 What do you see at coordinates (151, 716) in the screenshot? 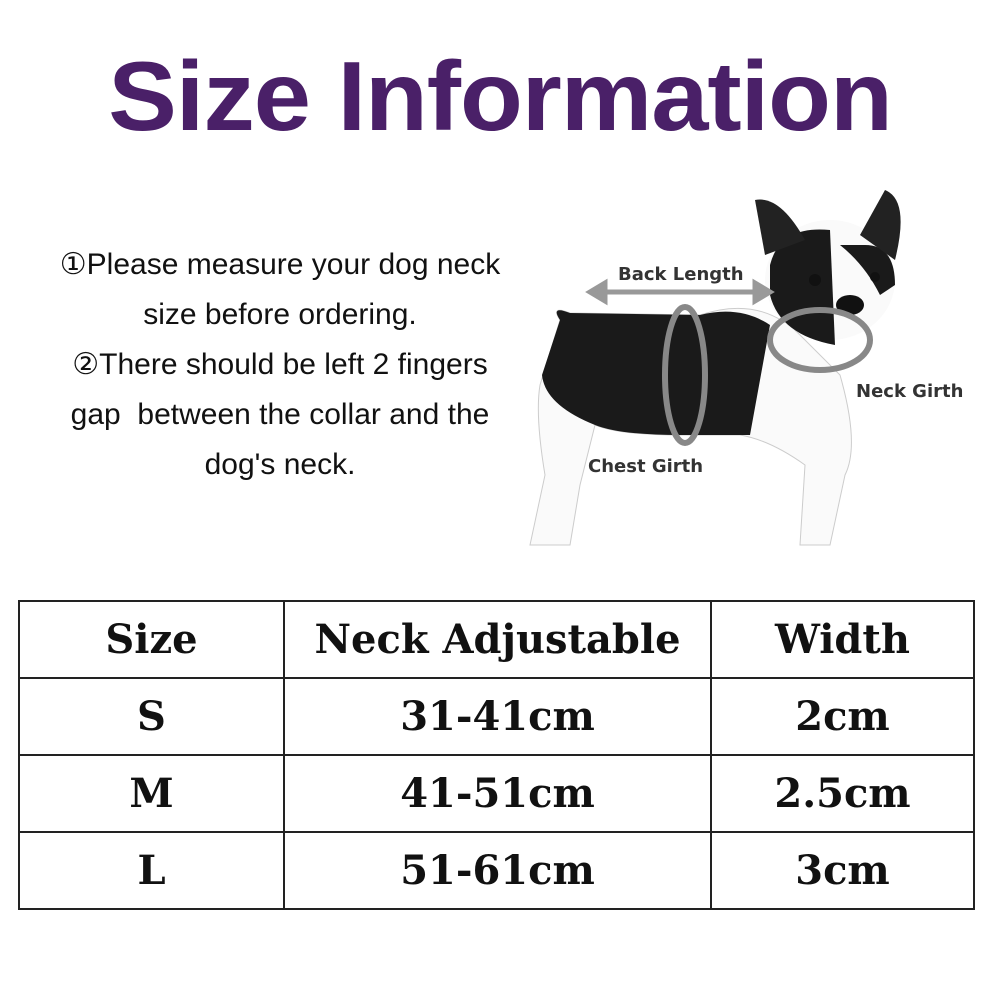
I see `cell-size: S` at bounding box center [151, 716].